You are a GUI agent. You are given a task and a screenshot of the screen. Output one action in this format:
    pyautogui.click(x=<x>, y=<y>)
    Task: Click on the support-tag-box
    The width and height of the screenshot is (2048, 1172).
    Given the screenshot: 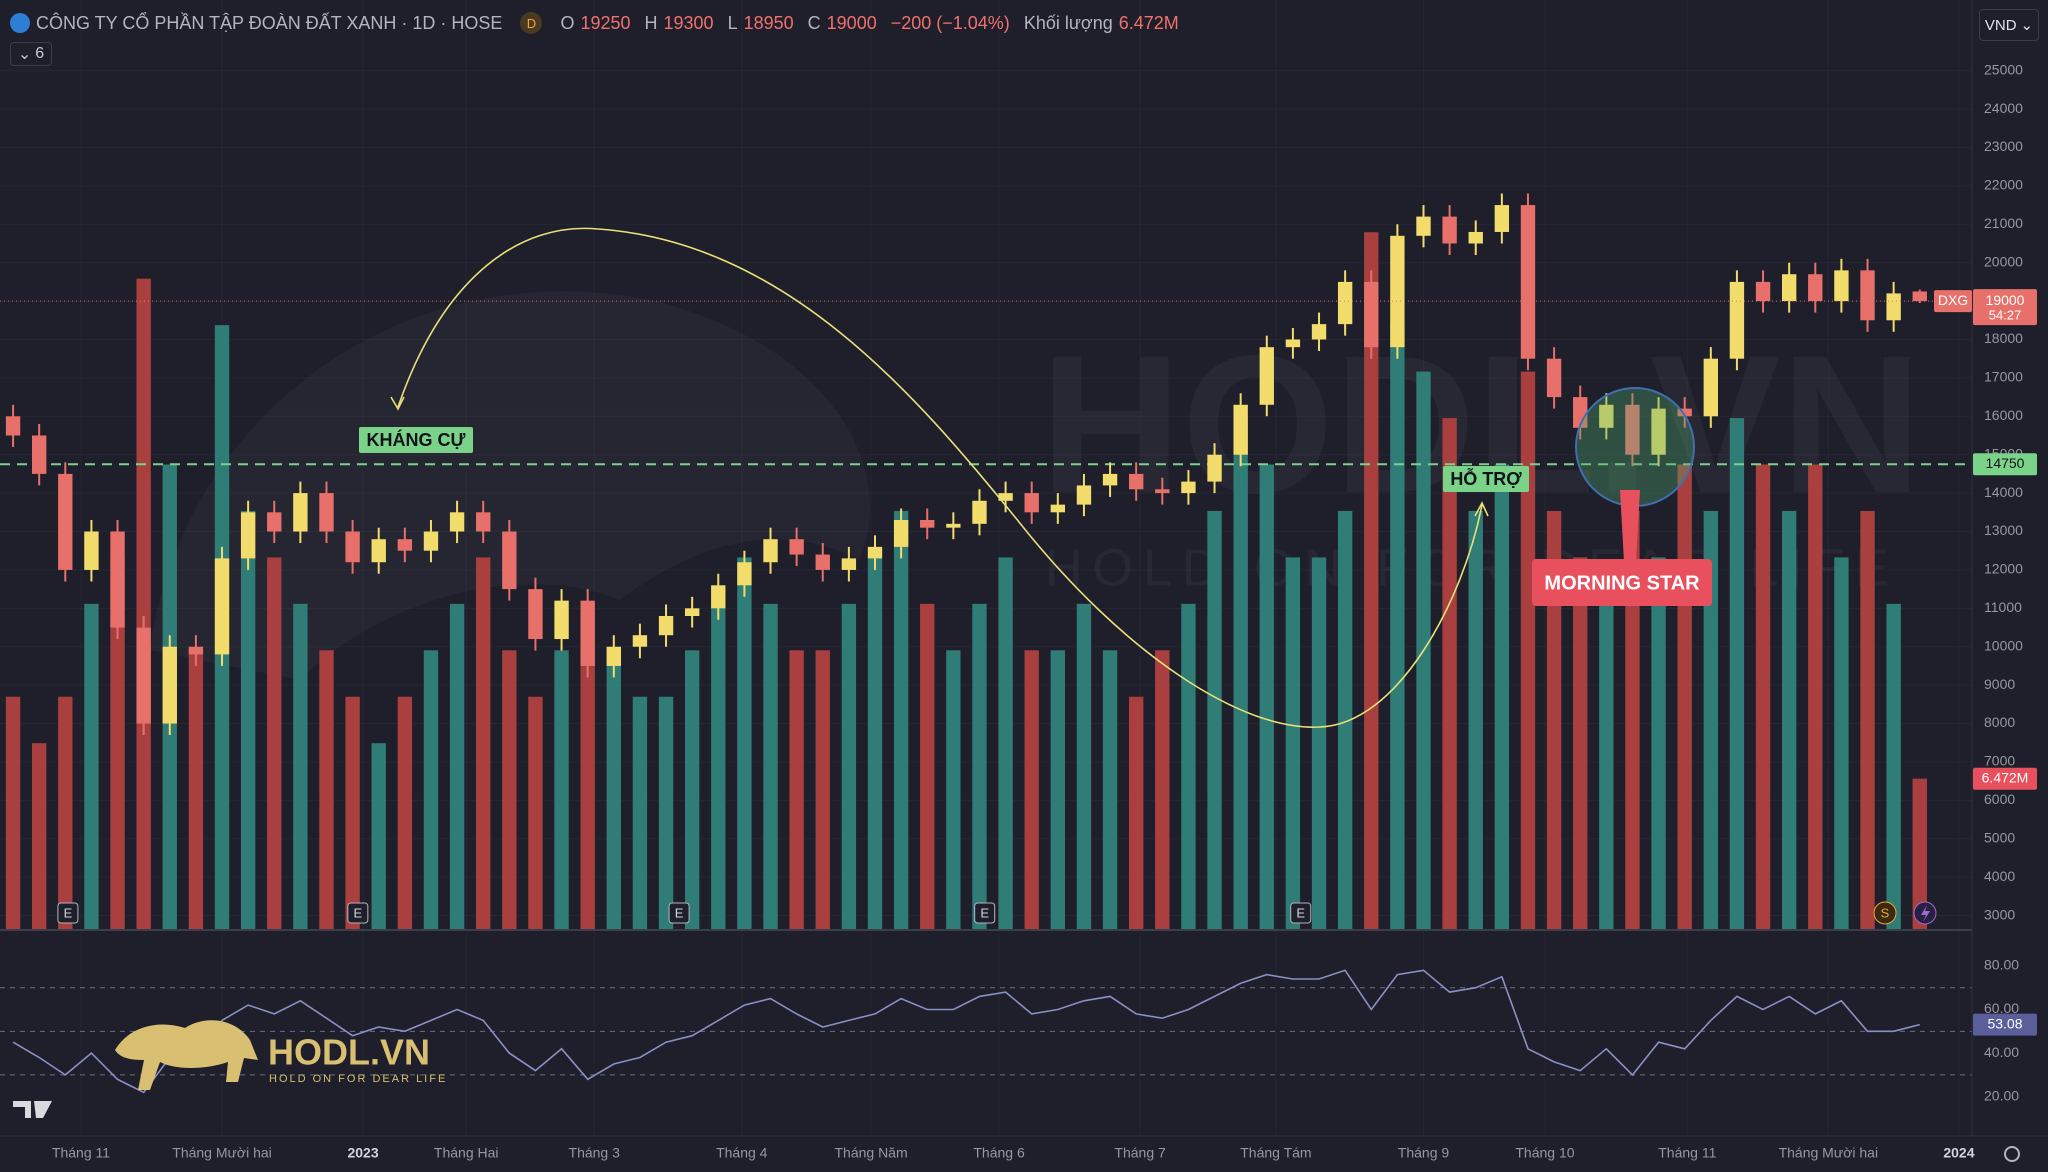 What is the action you would take?
    pyautogui.click(x=2005, y=464)
    